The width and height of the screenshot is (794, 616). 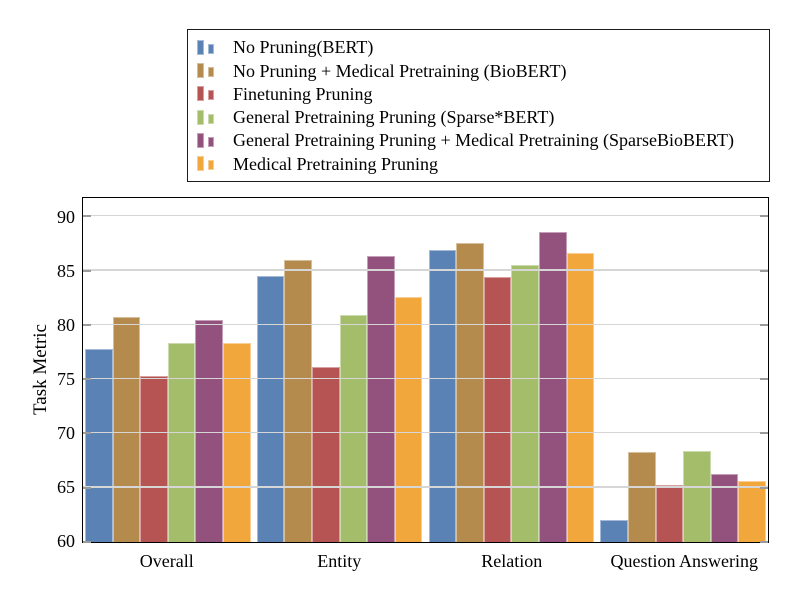 I want to click on x-category-label: Overall, so click(x=166, y=561).